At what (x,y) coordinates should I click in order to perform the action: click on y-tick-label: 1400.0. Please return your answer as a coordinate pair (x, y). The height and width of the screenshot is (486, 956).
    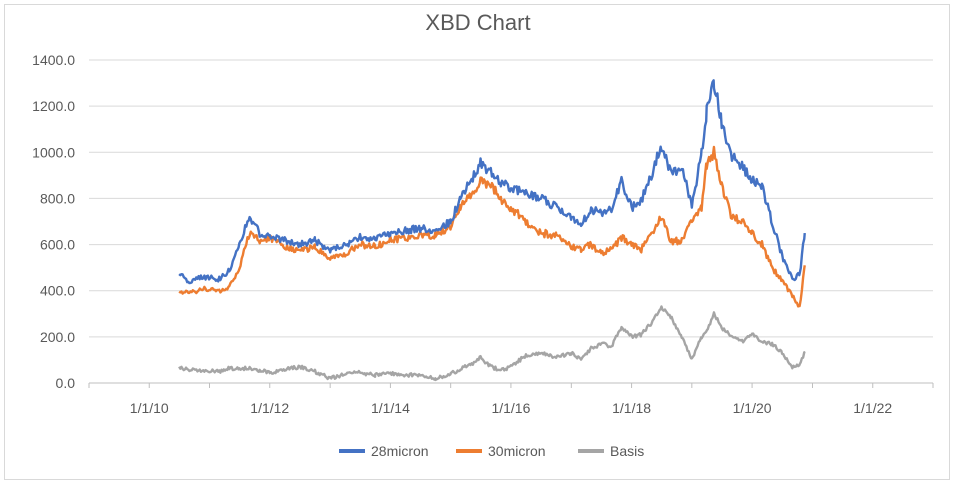
    Looking at the image, I should click on (53, 60).